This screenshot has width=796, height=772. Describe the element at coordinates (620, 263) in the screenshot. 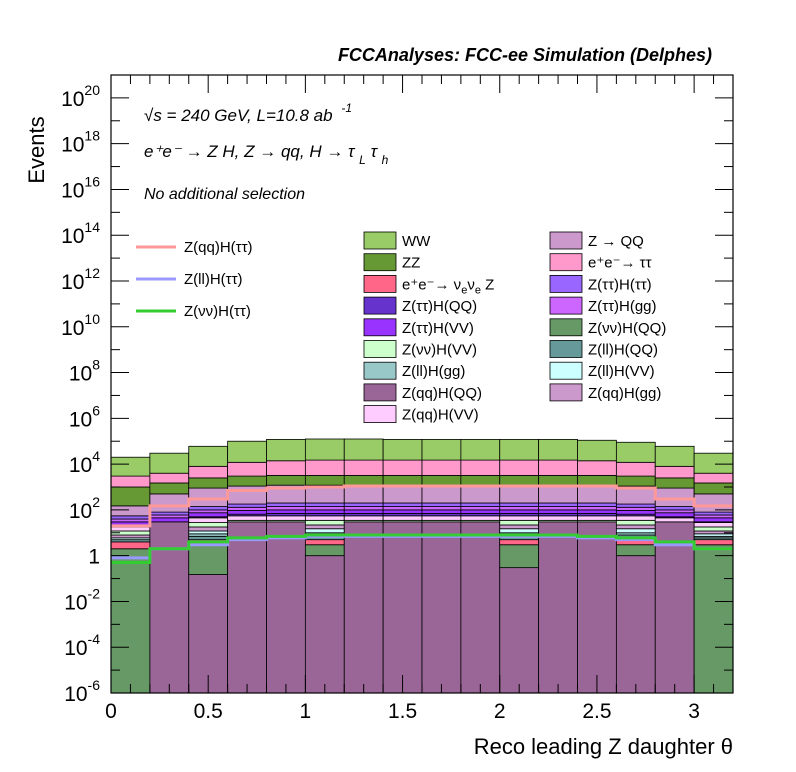

I see `legend-box-col2-label: e⁺e⁻→ ττ` at that location.